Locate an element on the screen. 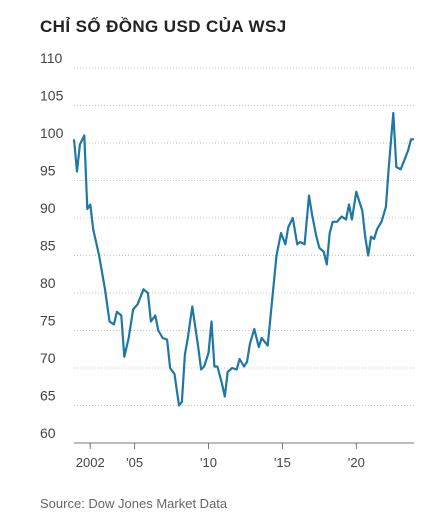 The height and width of the screenshot is (523, 442). y-tick-label: 80 is located at coordinates (48, 283).